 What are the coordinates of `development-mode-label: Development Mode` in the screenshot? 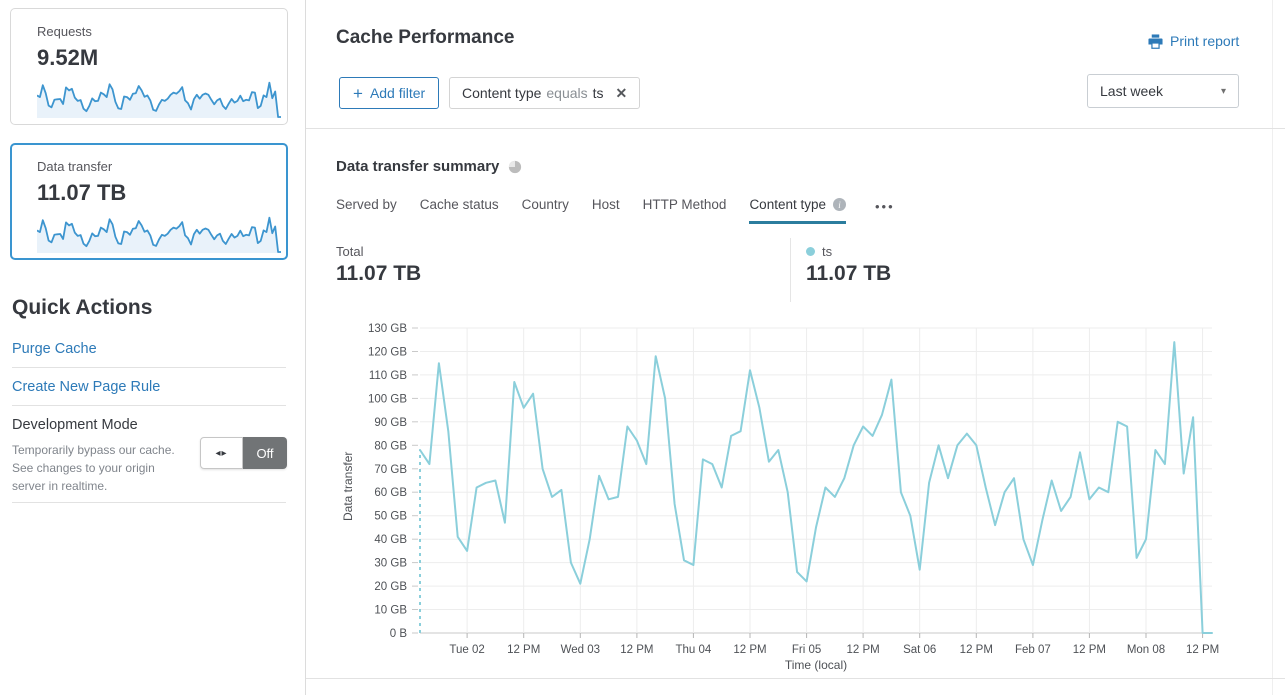 It's located at (75, 425).